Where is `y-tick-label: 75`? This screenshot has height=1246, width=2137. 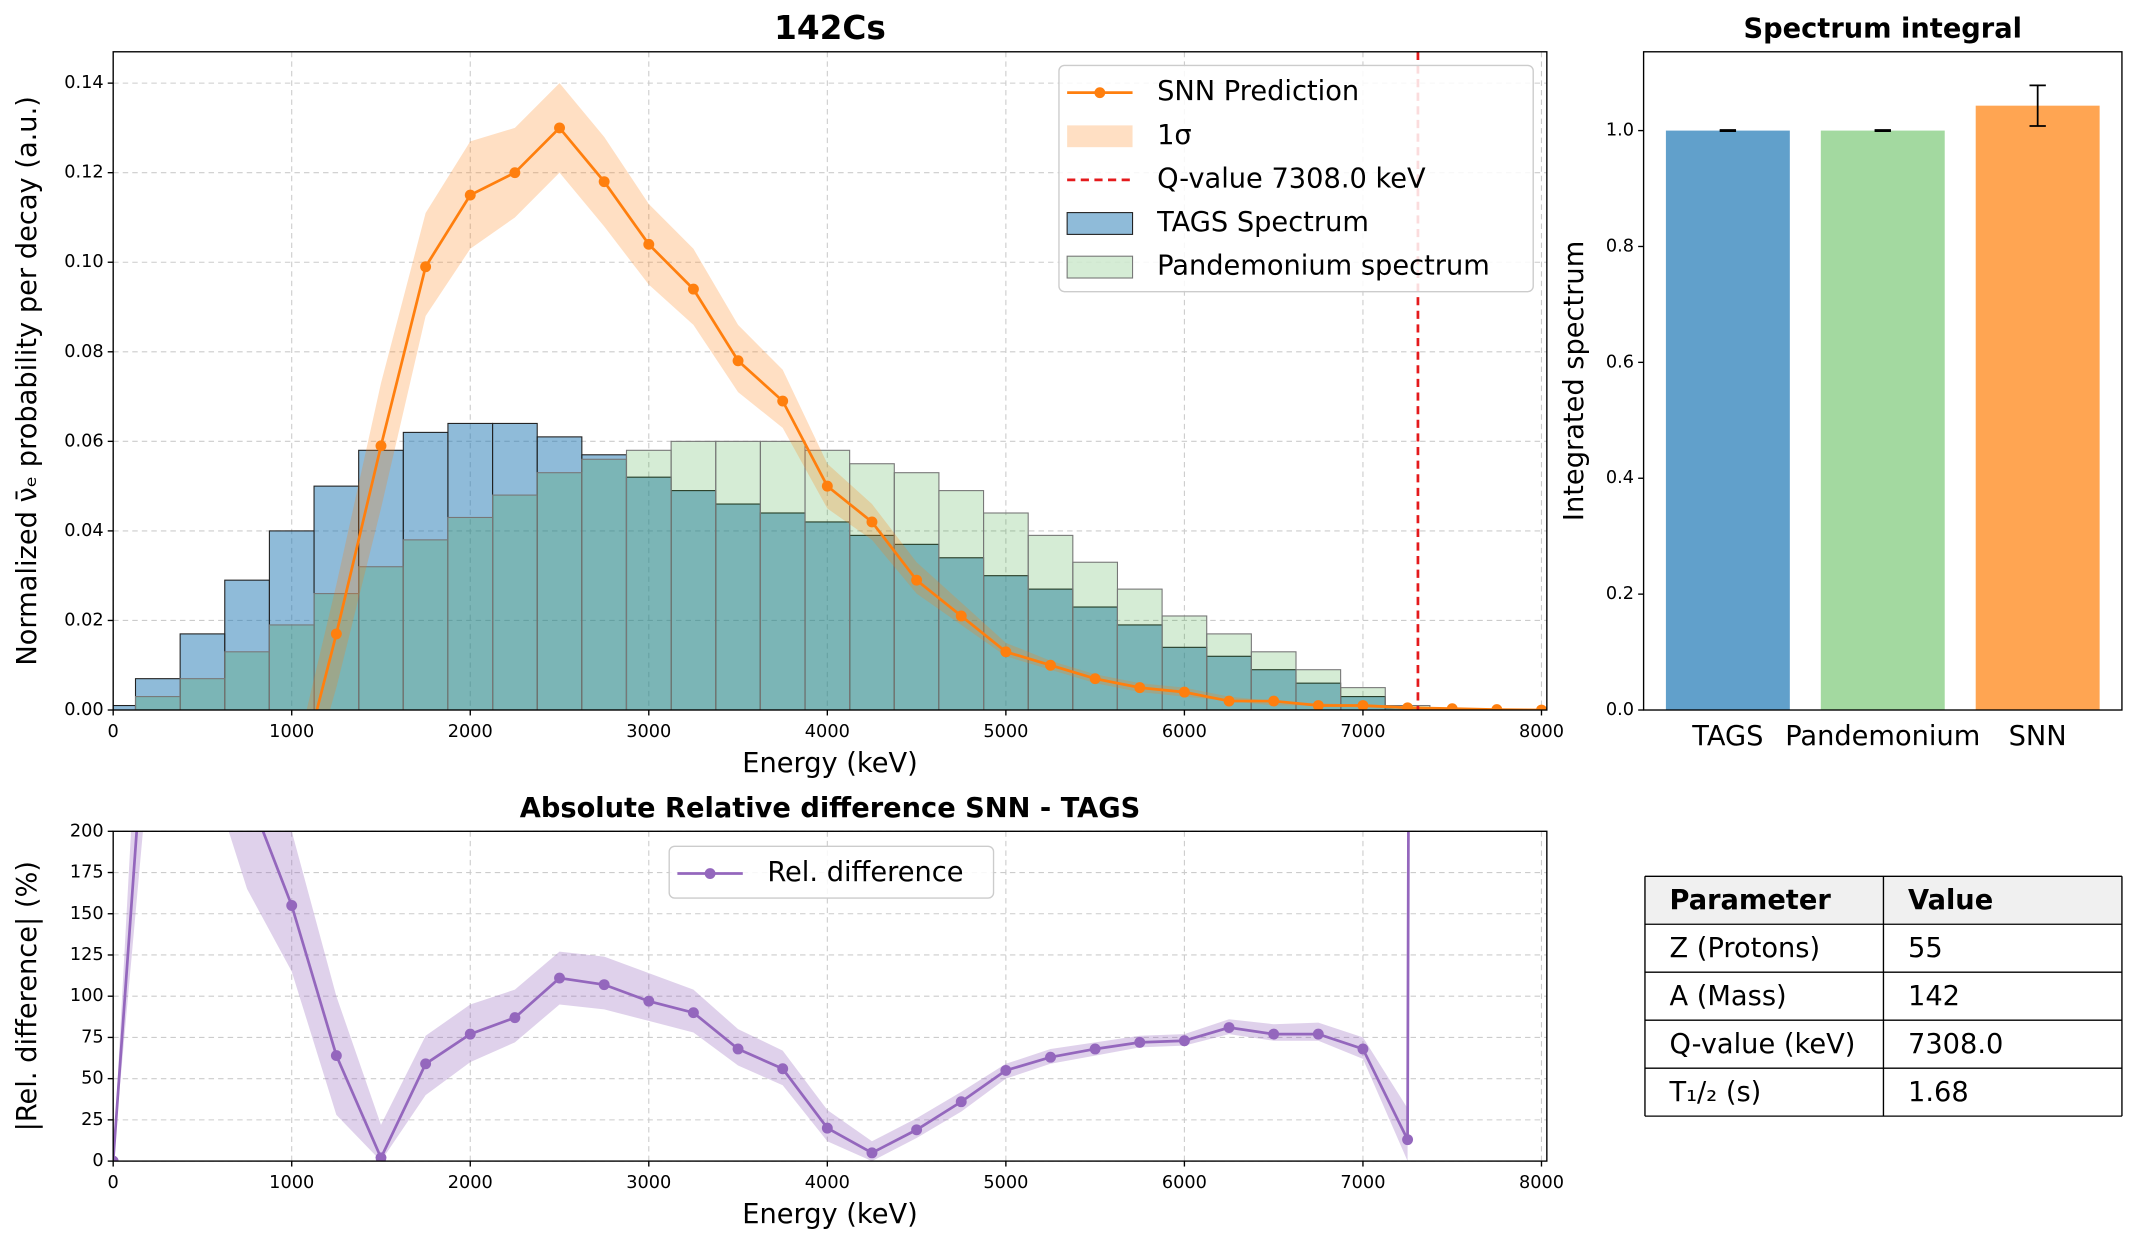 y-tick-label: 75 is located at coordinates (92, 1037).